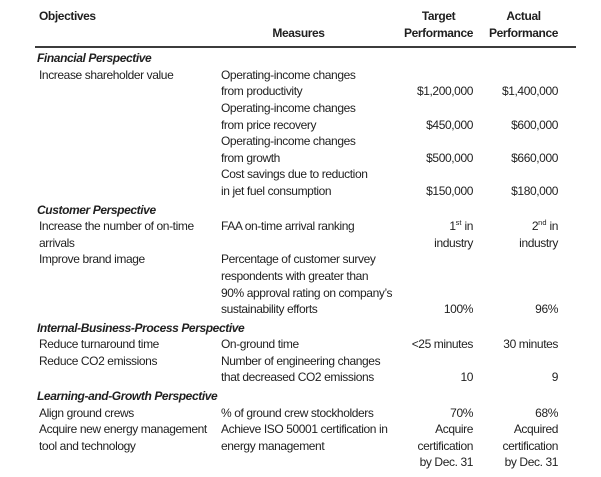  Describe the element at coordinates (94, 58) in the screenshot. I see `section-title-financial: Financial Perspective` at that location.